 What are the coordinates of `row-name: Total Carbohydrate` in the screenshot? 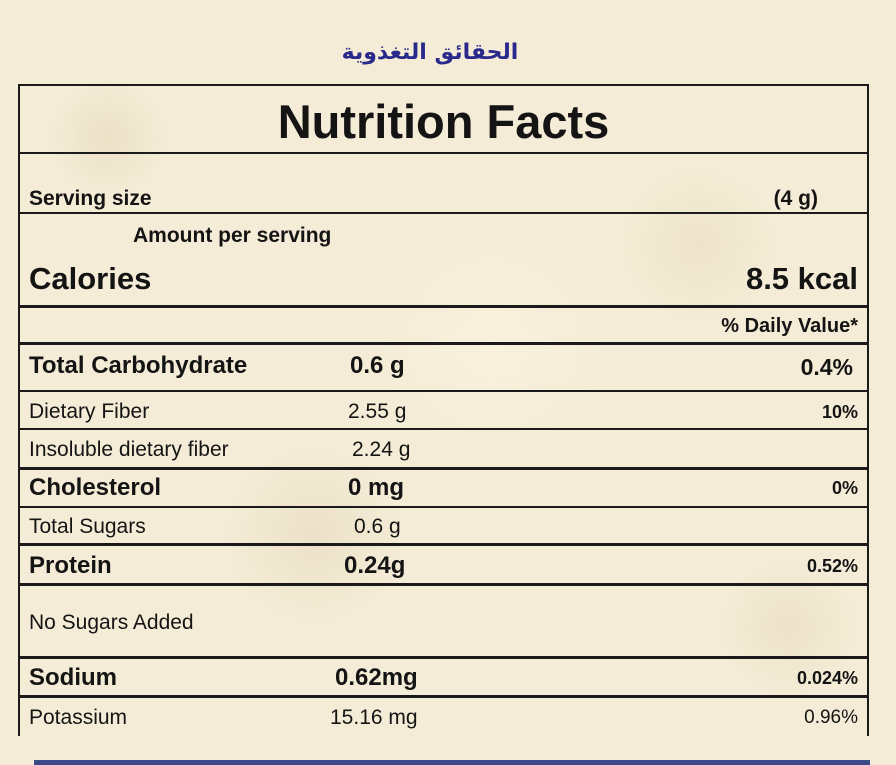 It's located at (138, 365).